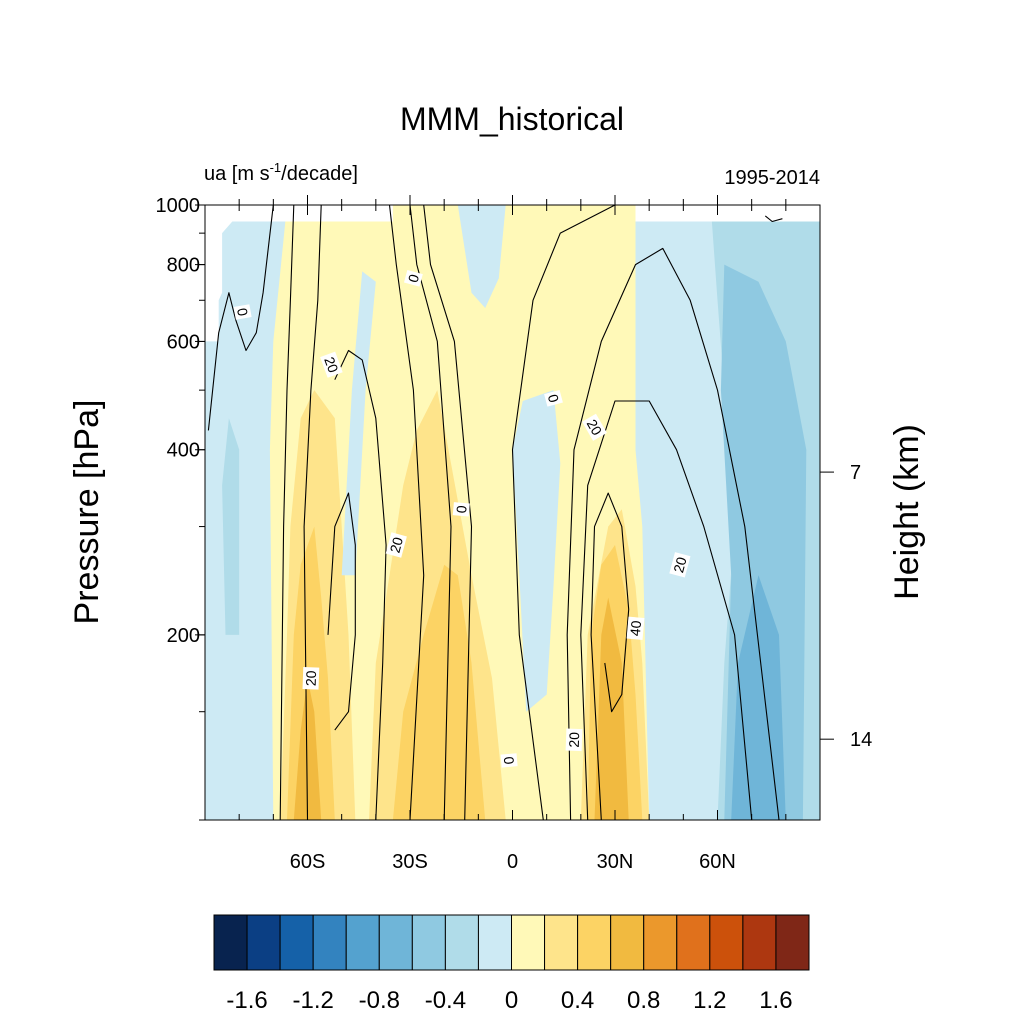 The image size is (1024, 1024). I want to click on height-tick-label: 7, so click(855, 473).